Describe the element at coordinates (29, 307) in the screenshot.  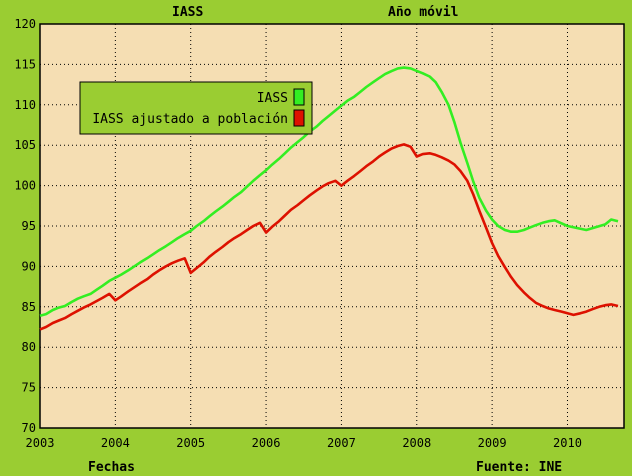
I see `y-tick-label: 85` at that location.